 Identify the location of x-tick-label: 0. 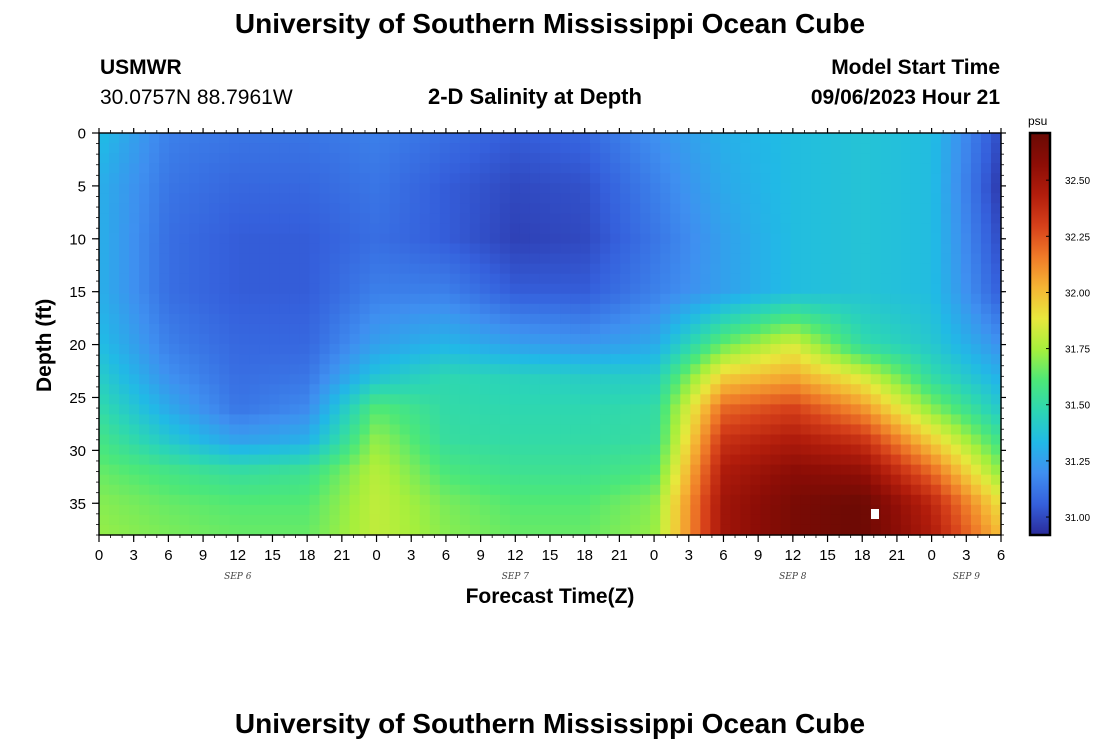
(931, 555).